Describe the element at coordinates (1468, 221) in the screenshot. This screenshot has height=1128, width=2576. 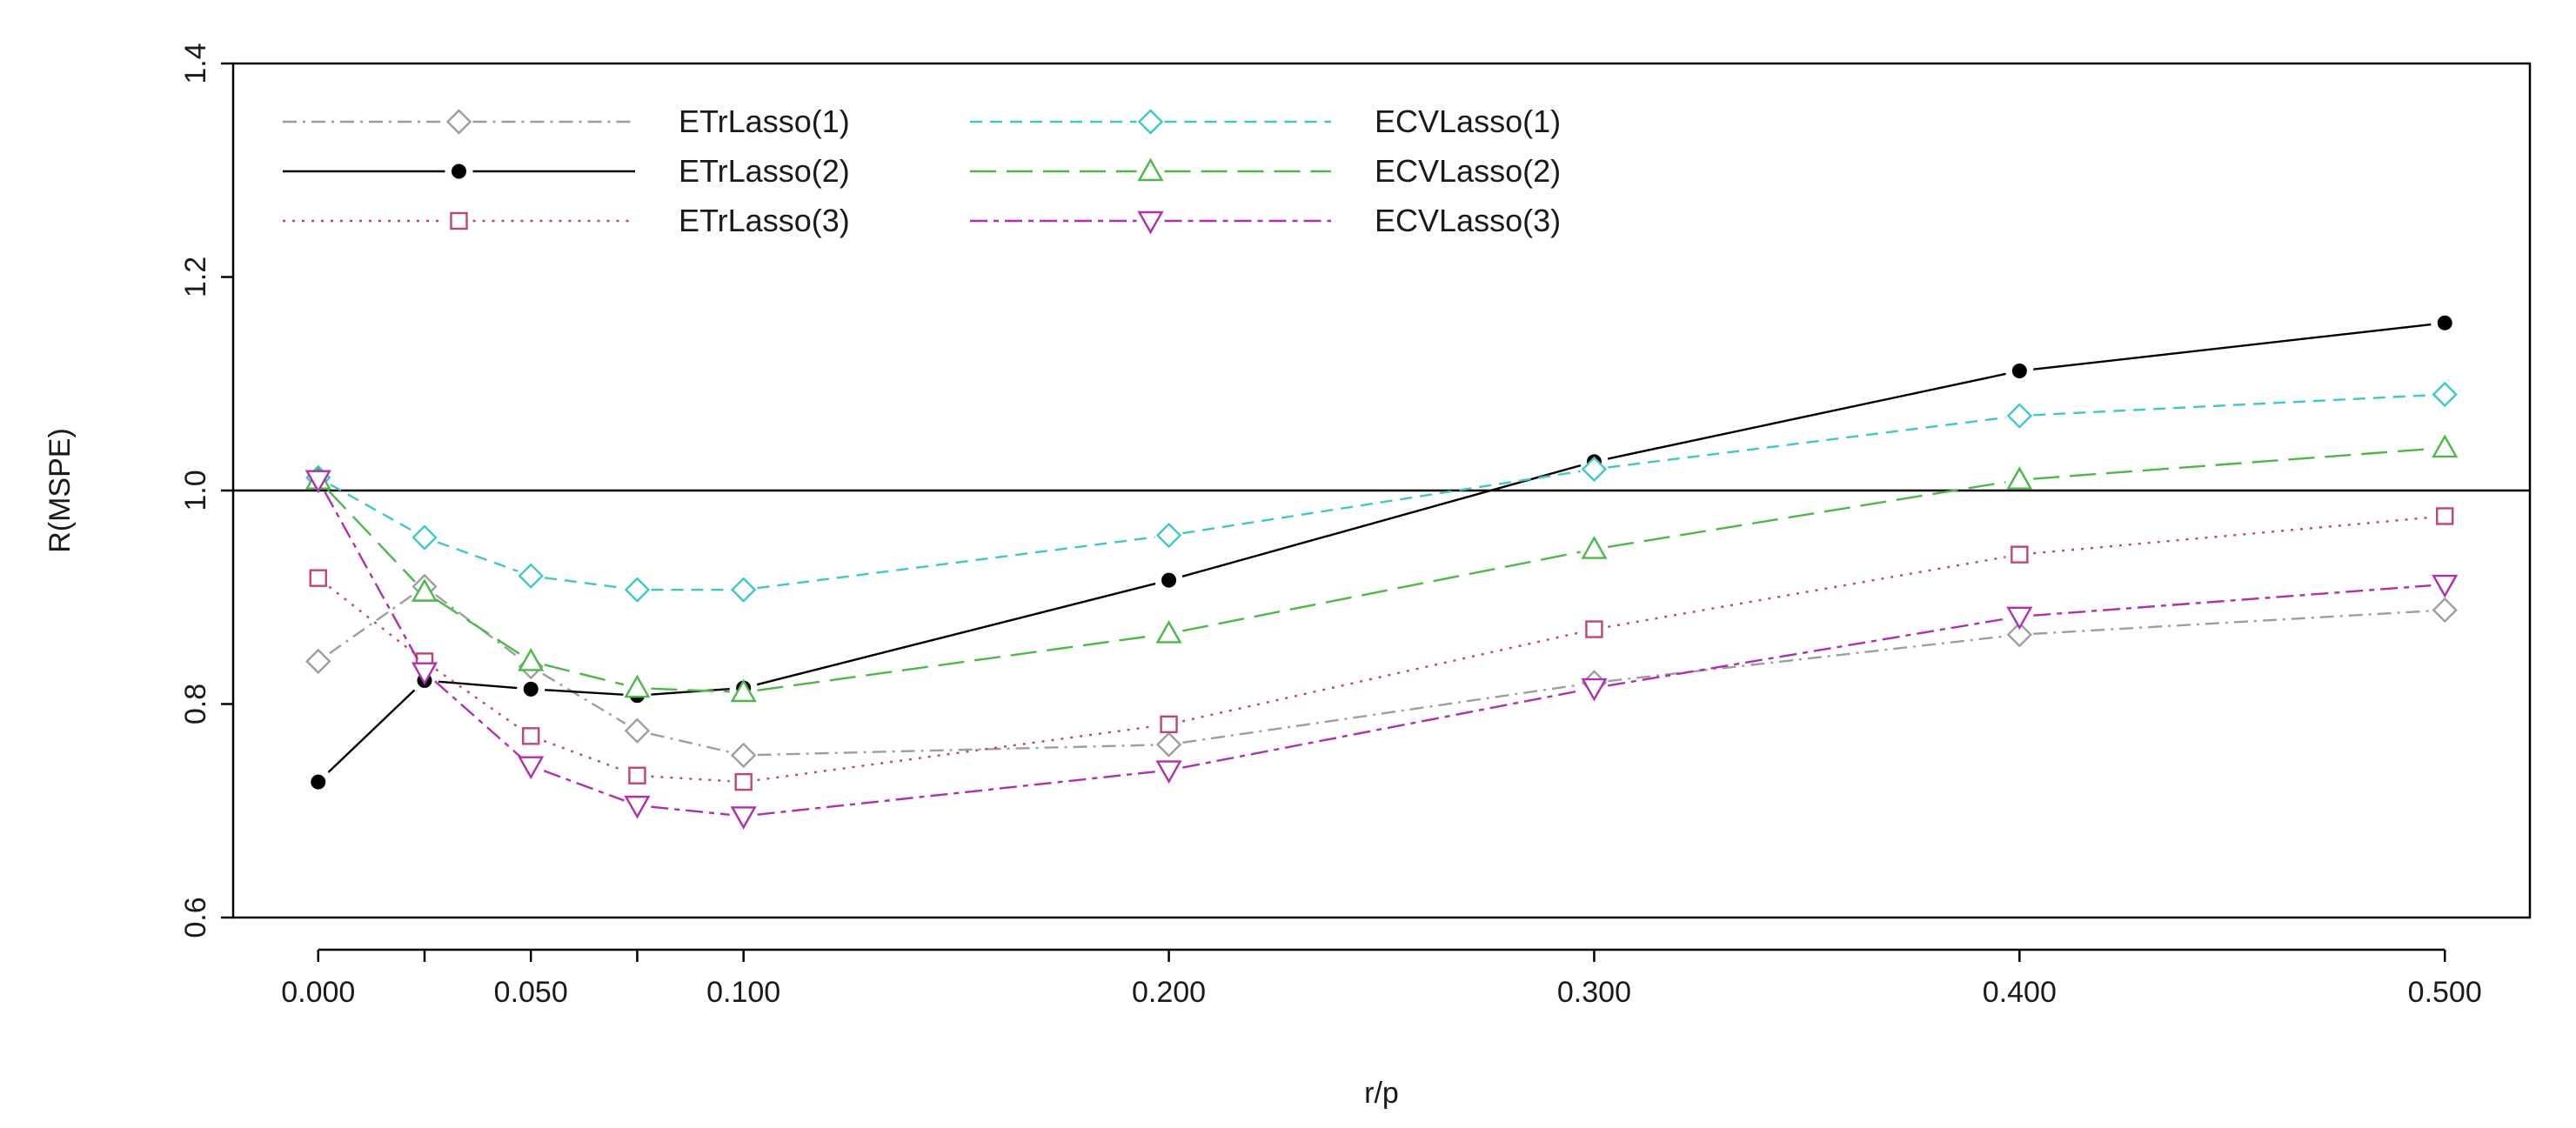
I see `legend-label: ECVLasso(3)` at that location.